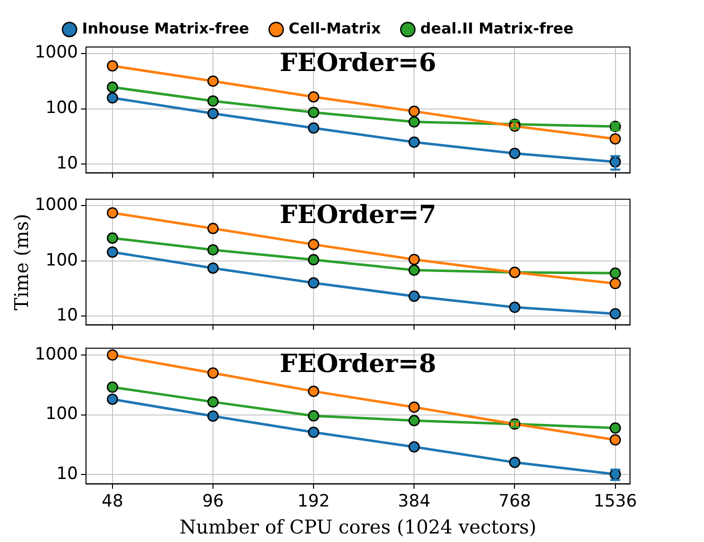  Describe the element at coordinates (358, 62) in the screenshot. I see `chart-title: FEOrder=6` at that location.